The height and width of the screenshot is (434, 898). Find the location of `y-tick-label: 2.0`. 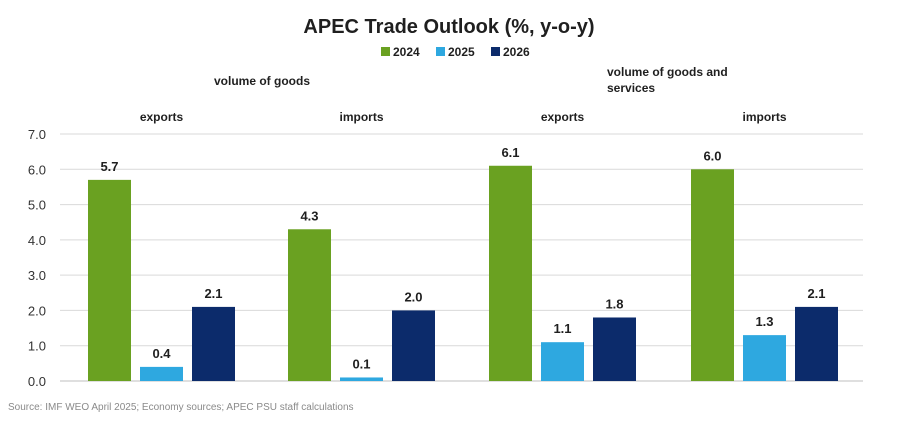

y-tick-label: 2.0 is located at coordinates (37, 310).